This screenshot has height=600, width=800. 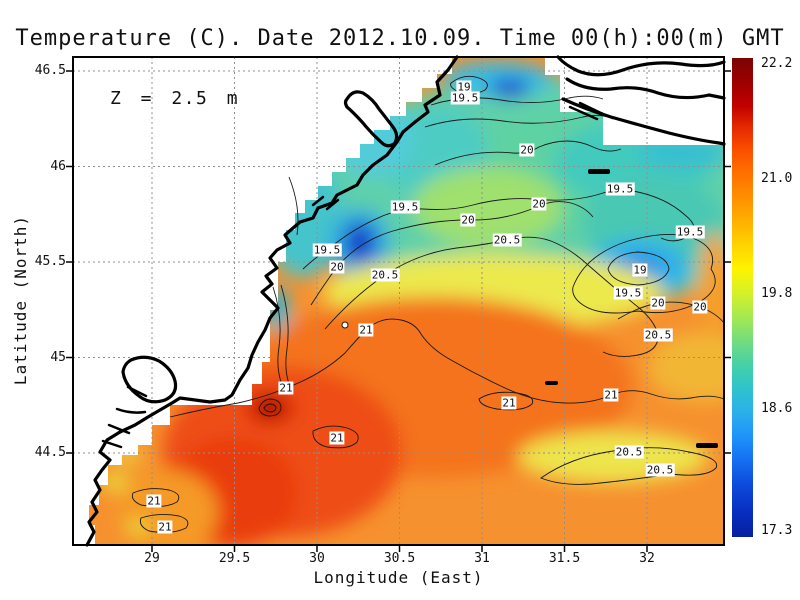 I want to click on colorbar-tick-label: 19.8, so click(x=777, y=293).